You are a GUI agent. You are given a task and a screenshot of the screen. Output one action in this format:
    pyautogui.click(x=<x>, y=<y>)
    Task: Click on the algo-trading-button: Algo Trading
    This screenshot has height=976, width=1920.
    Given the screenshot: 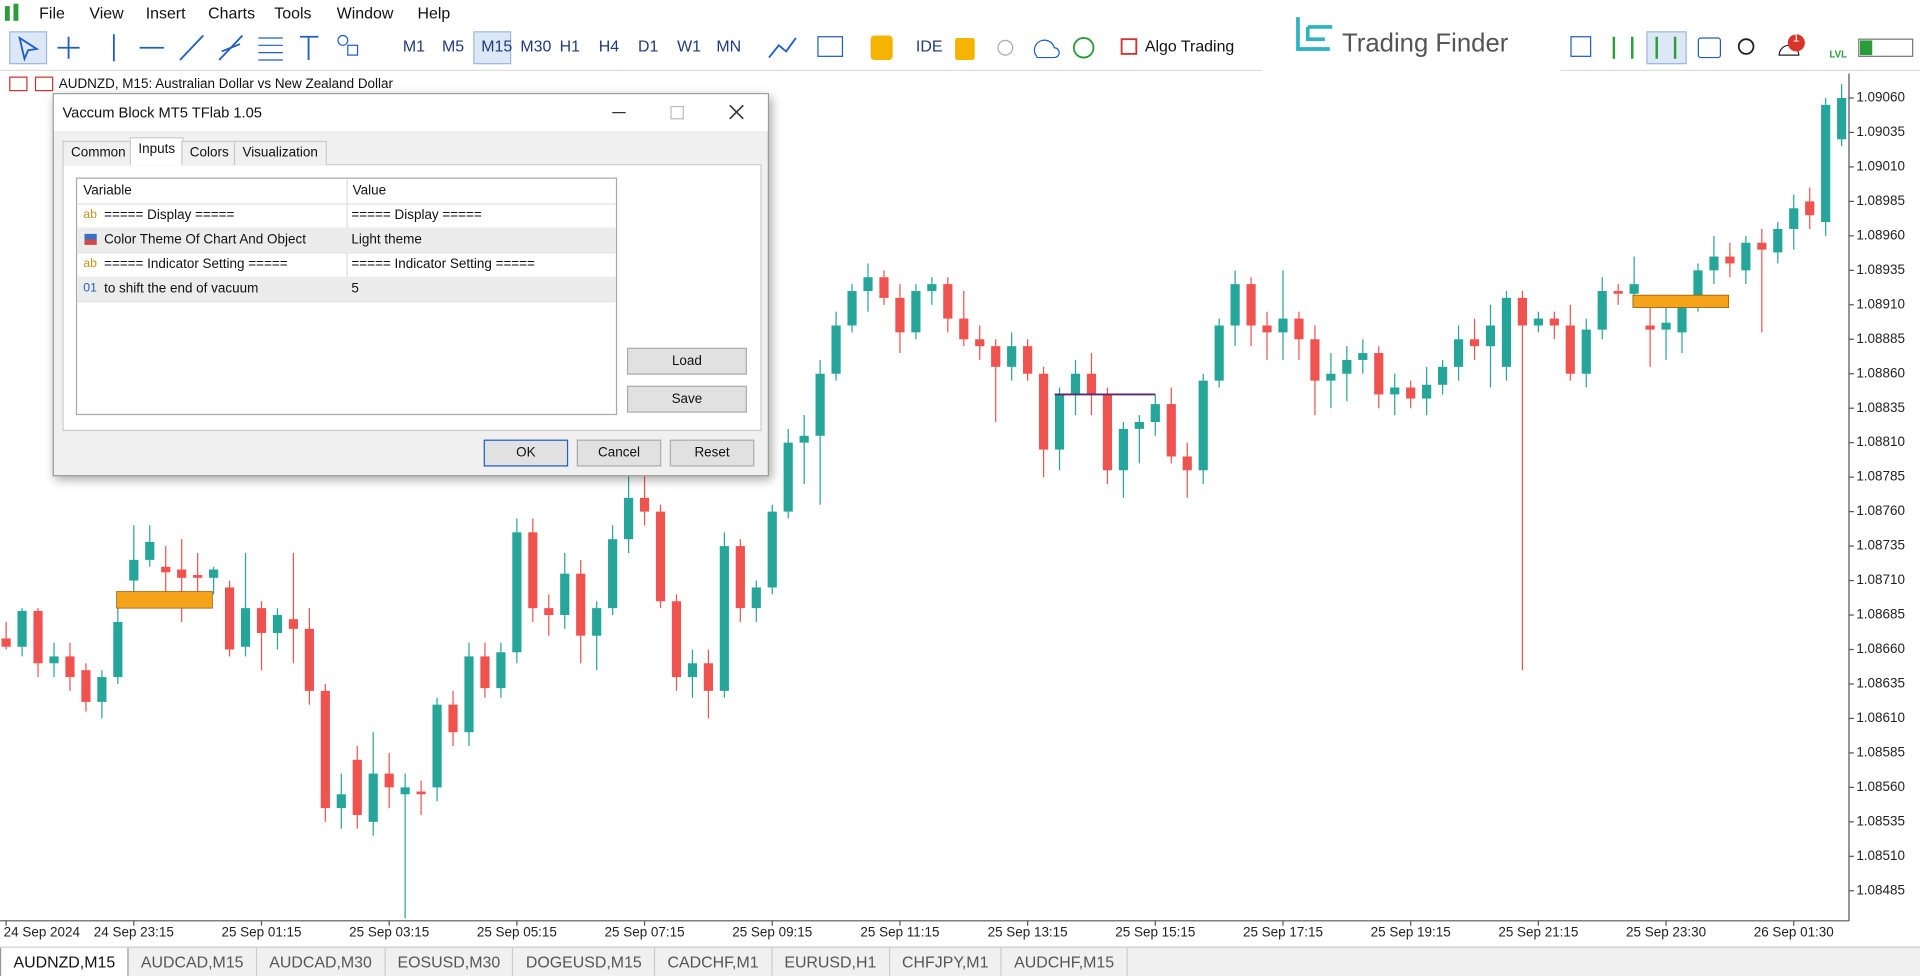 What is the action you would take?
    pyautogui.click(x=1189, y=46)
    